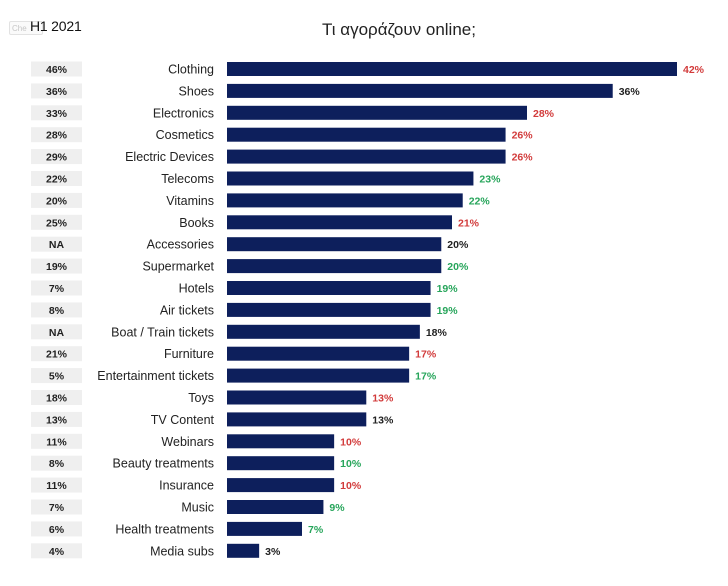  Describe the element at coordinates (196, 223) in the screenshot. I see `category-label: Books` at that location.